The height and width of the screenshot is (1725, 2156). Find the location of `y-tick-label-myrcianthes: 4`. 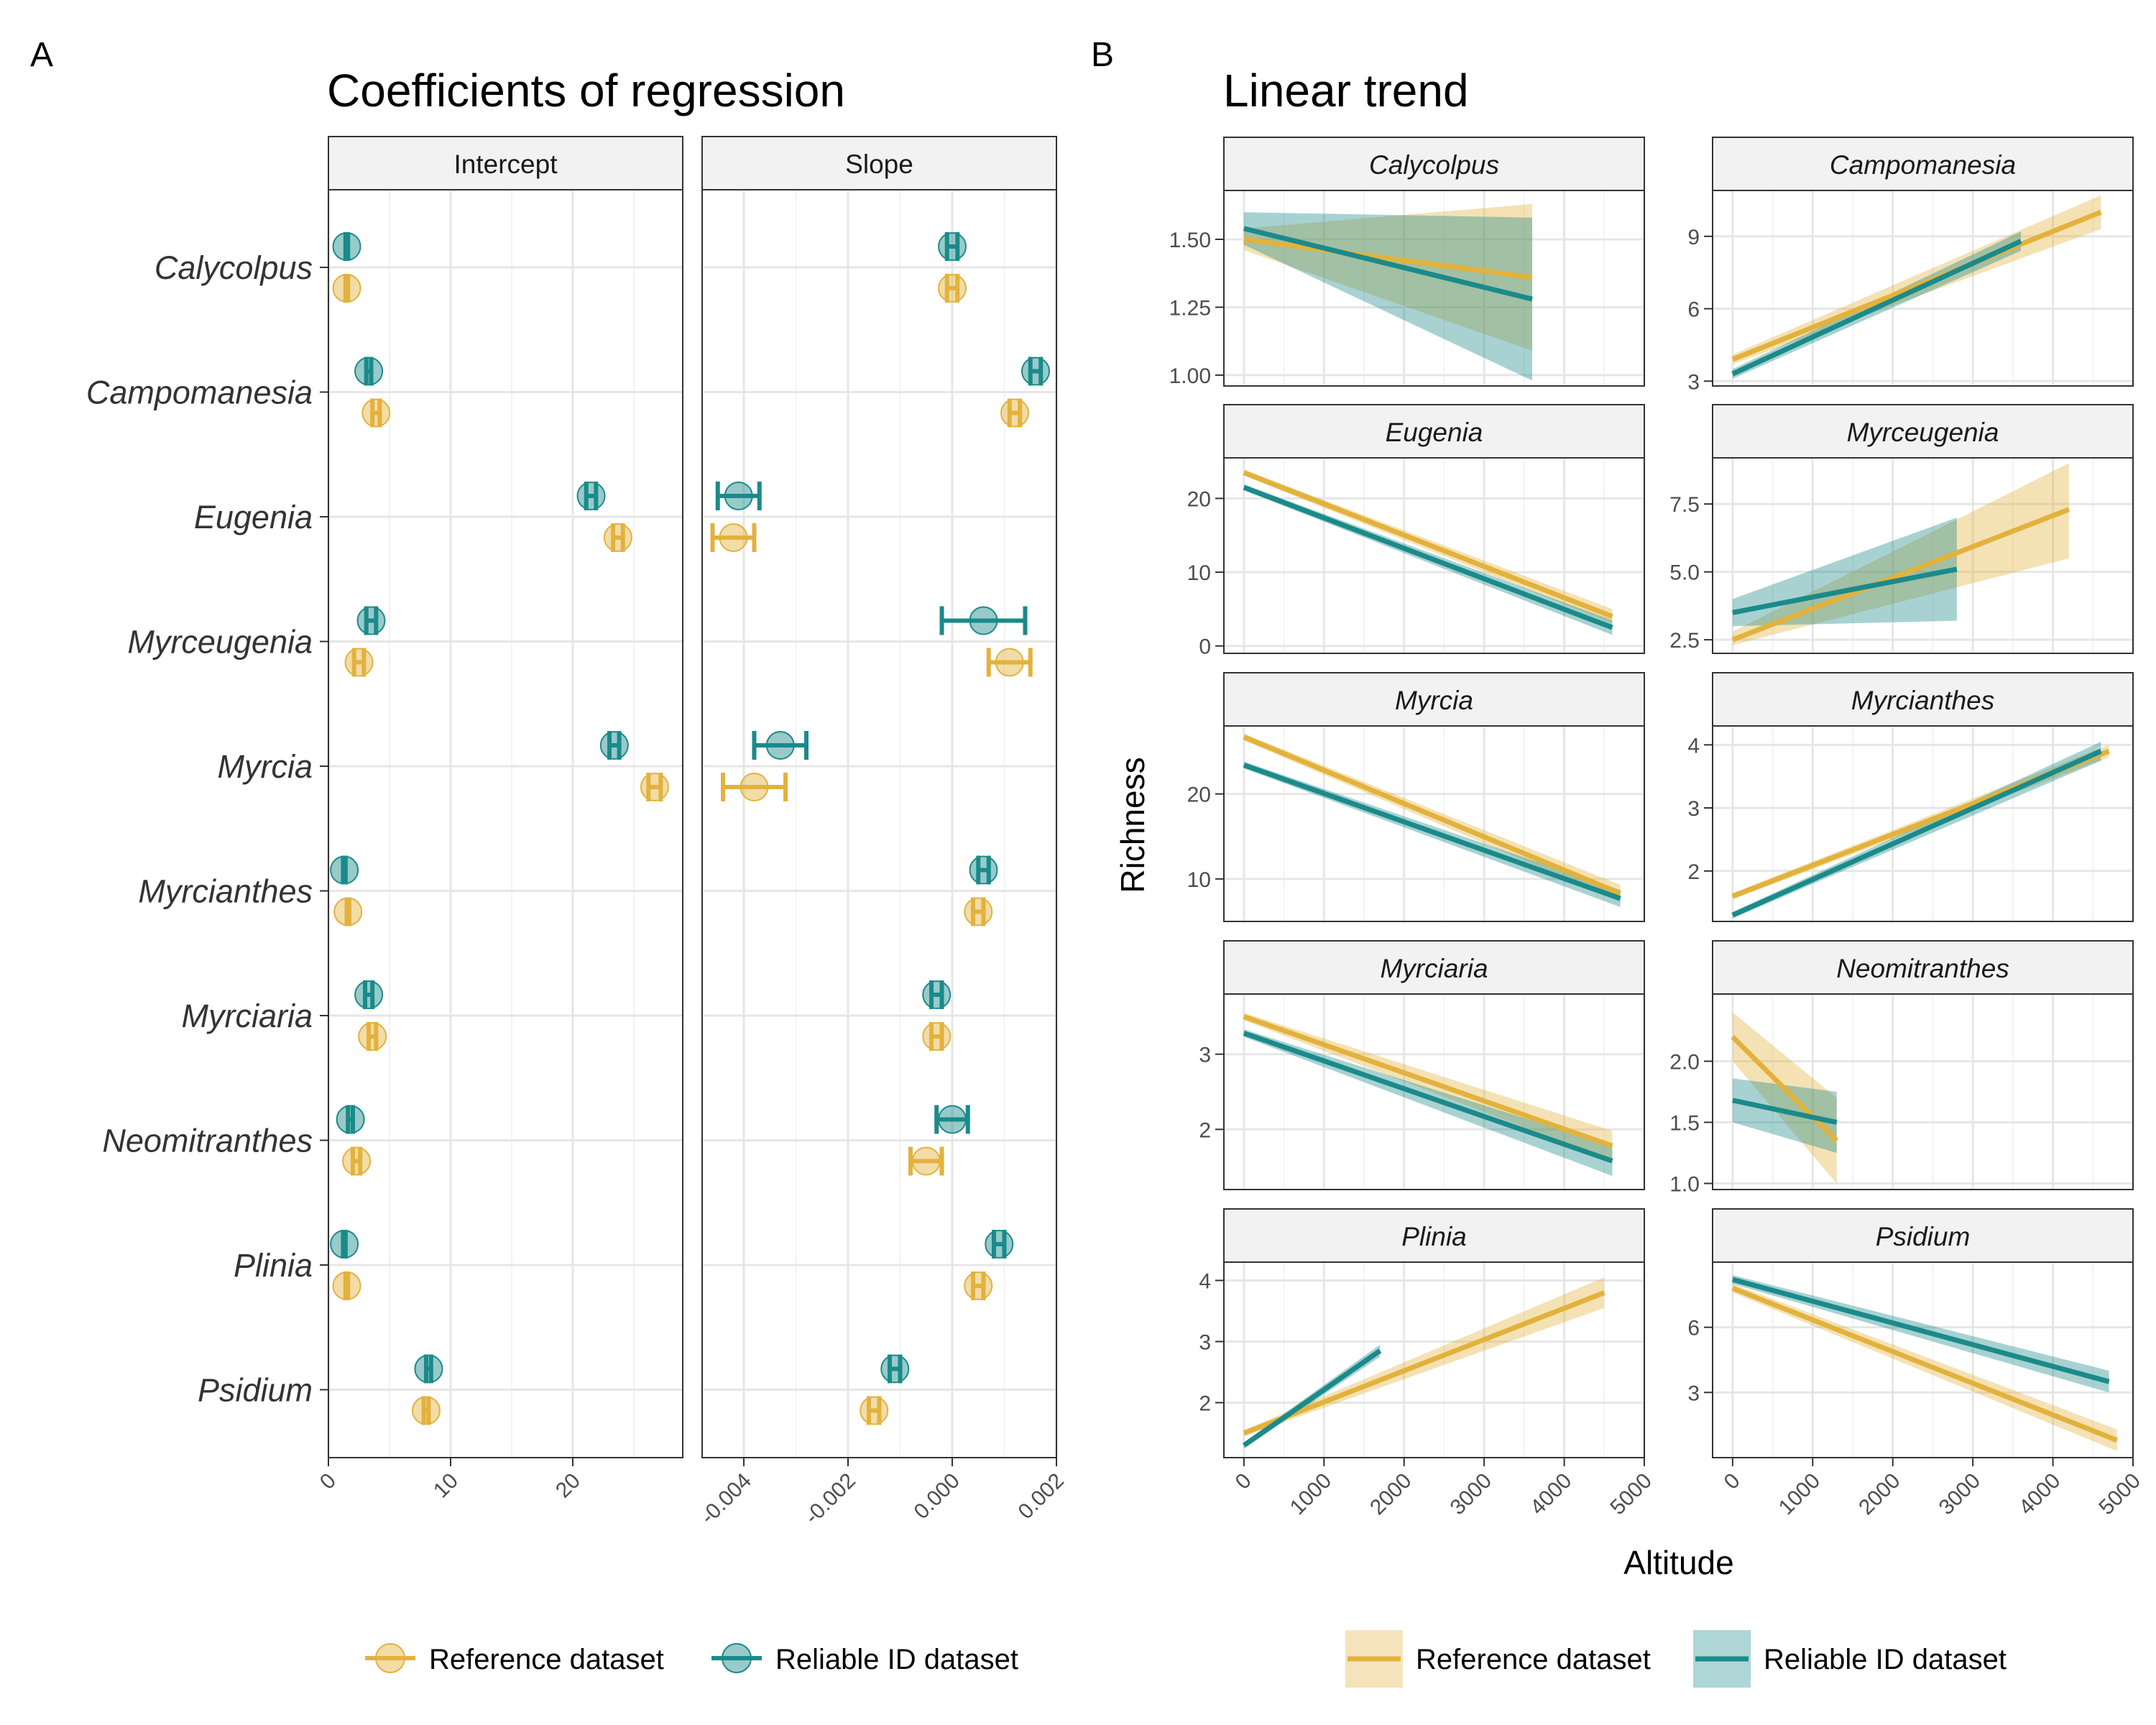

y-tick-label-myrcianthes: 4 is located at coordinates (1693, 746).